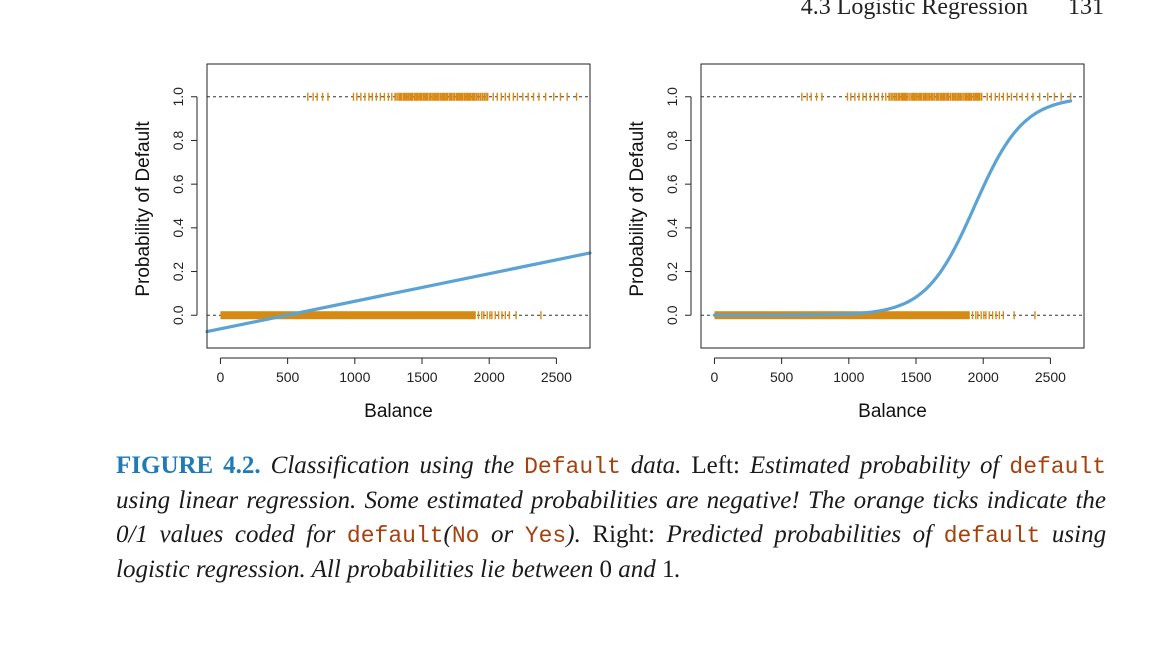  I want to click on caption-text: Classification using the, so click(392, 465).